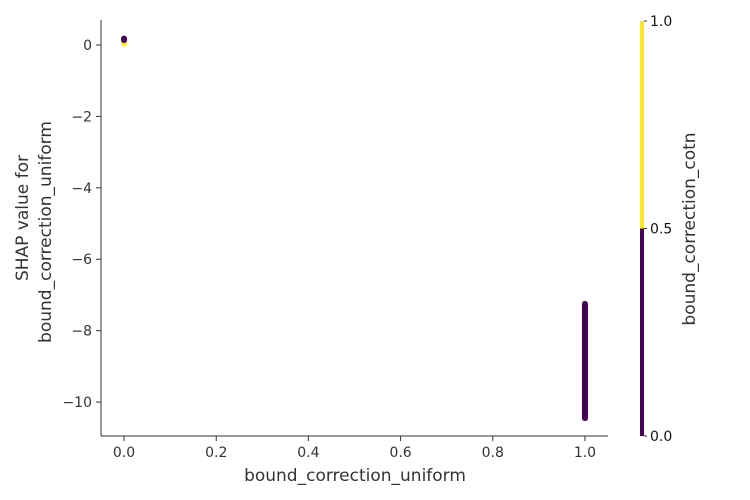 This screenshot has height=500, width=750. What do you see at coordinates (216, 453) in the screenshot?
I see `x-tick-label: 0.2` at bounding box center [216, 453].